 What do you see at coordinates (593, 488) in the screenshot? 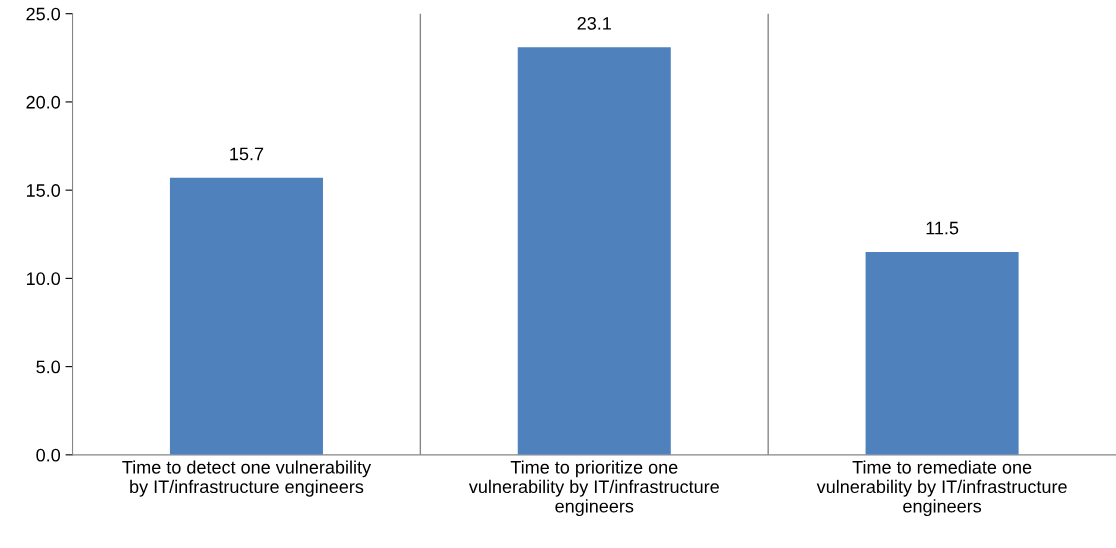
I see `x-tick-label: Time to prioritize one vulnerability by IT/infrastructure engineers` at bounding box center [593, 488].